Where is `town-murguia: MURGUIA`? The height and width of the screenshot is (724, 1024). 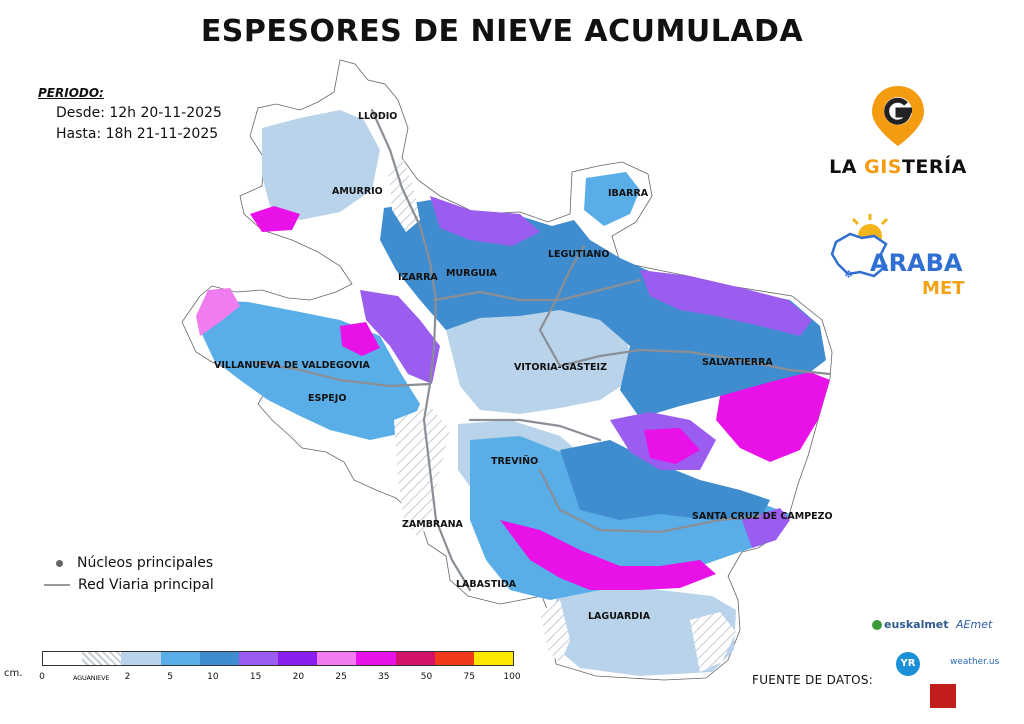
town-murguia: MURGUIA is located at coordinates (472, 273).